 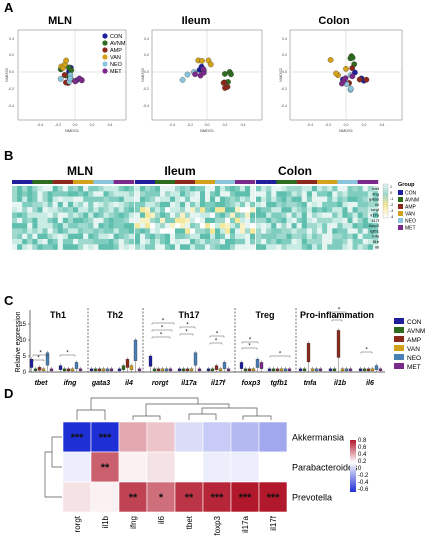 I want to click on y-axis-label: Relative expression, so click(x=18, y=341).